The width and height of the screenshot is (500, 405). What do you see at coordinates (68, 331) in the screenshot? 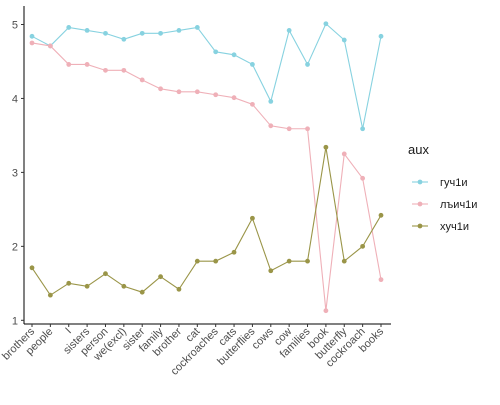
I see `x-tick-label: I` at bounding box center [68, 331].